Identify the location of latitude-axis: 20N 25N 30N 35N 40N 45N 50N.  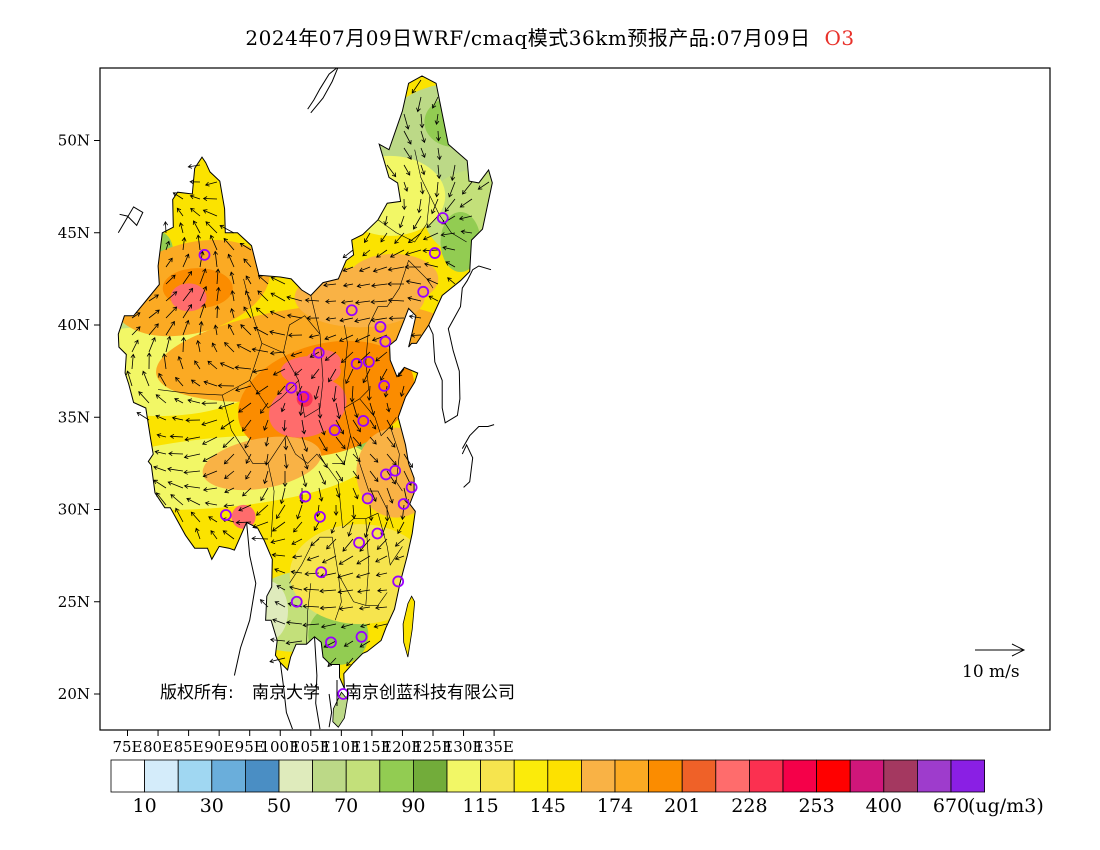
(79, 417).